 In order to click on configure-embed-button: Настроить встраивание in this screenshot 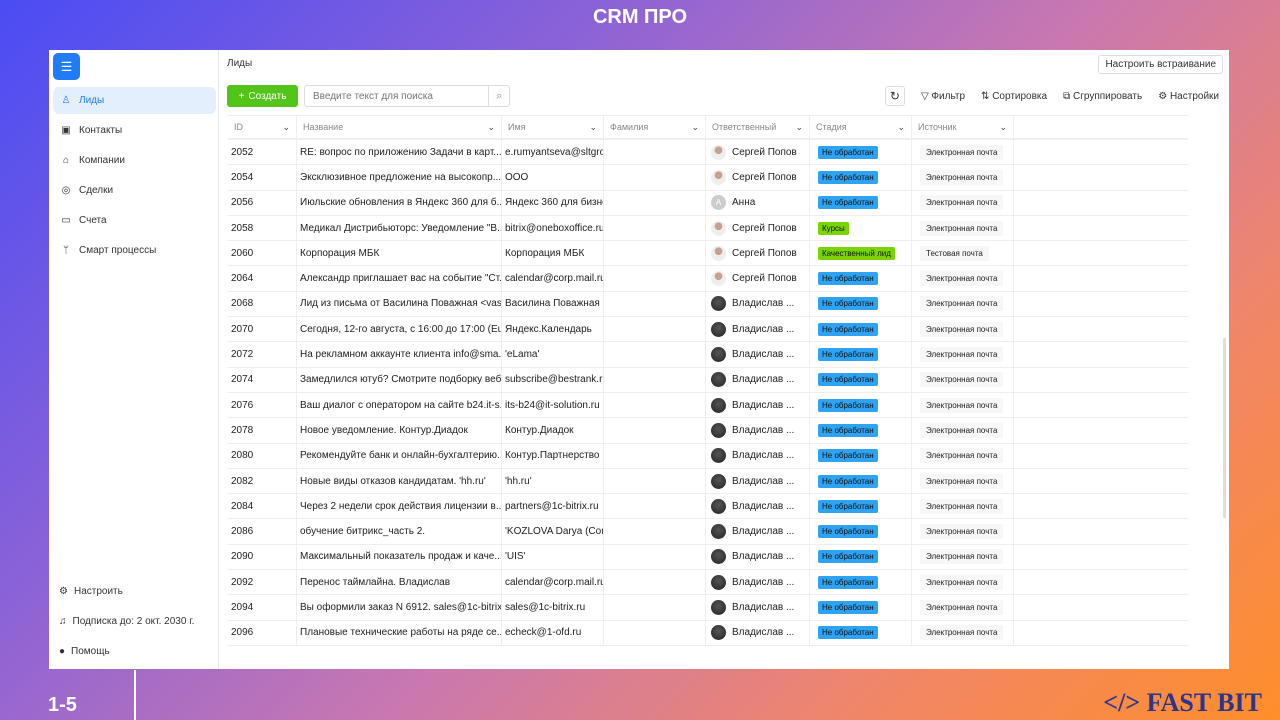, I will do `click(1160, 64)`.